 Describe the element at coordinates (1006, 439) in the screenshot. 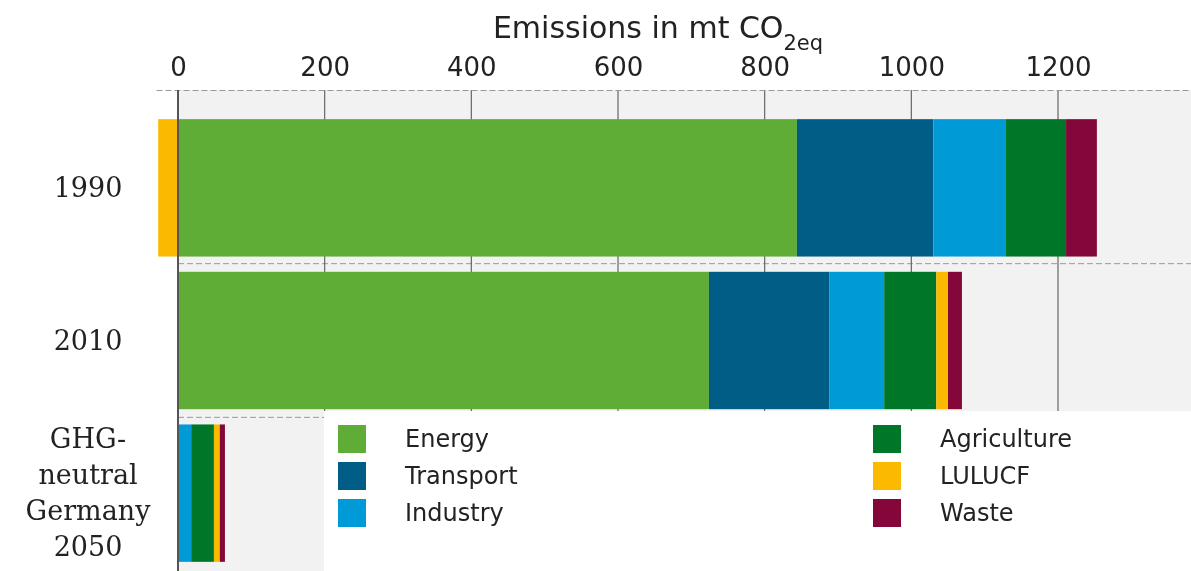

I see `legend-label: Agriculture` at that location.